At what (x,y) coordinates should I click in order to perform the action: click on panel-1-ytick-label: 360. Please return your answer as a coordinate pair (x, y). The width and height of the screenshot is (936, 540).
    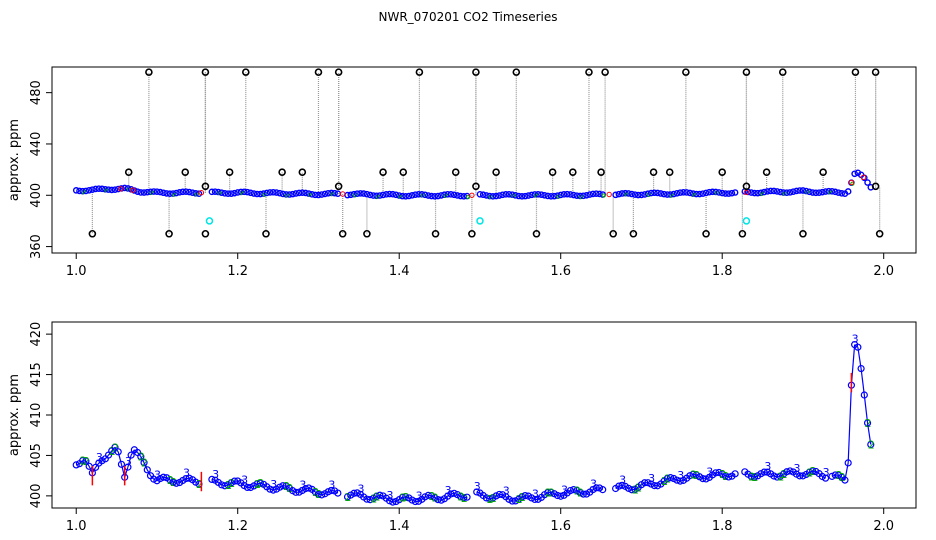
    Looking at the image, I should click on (36, 246).